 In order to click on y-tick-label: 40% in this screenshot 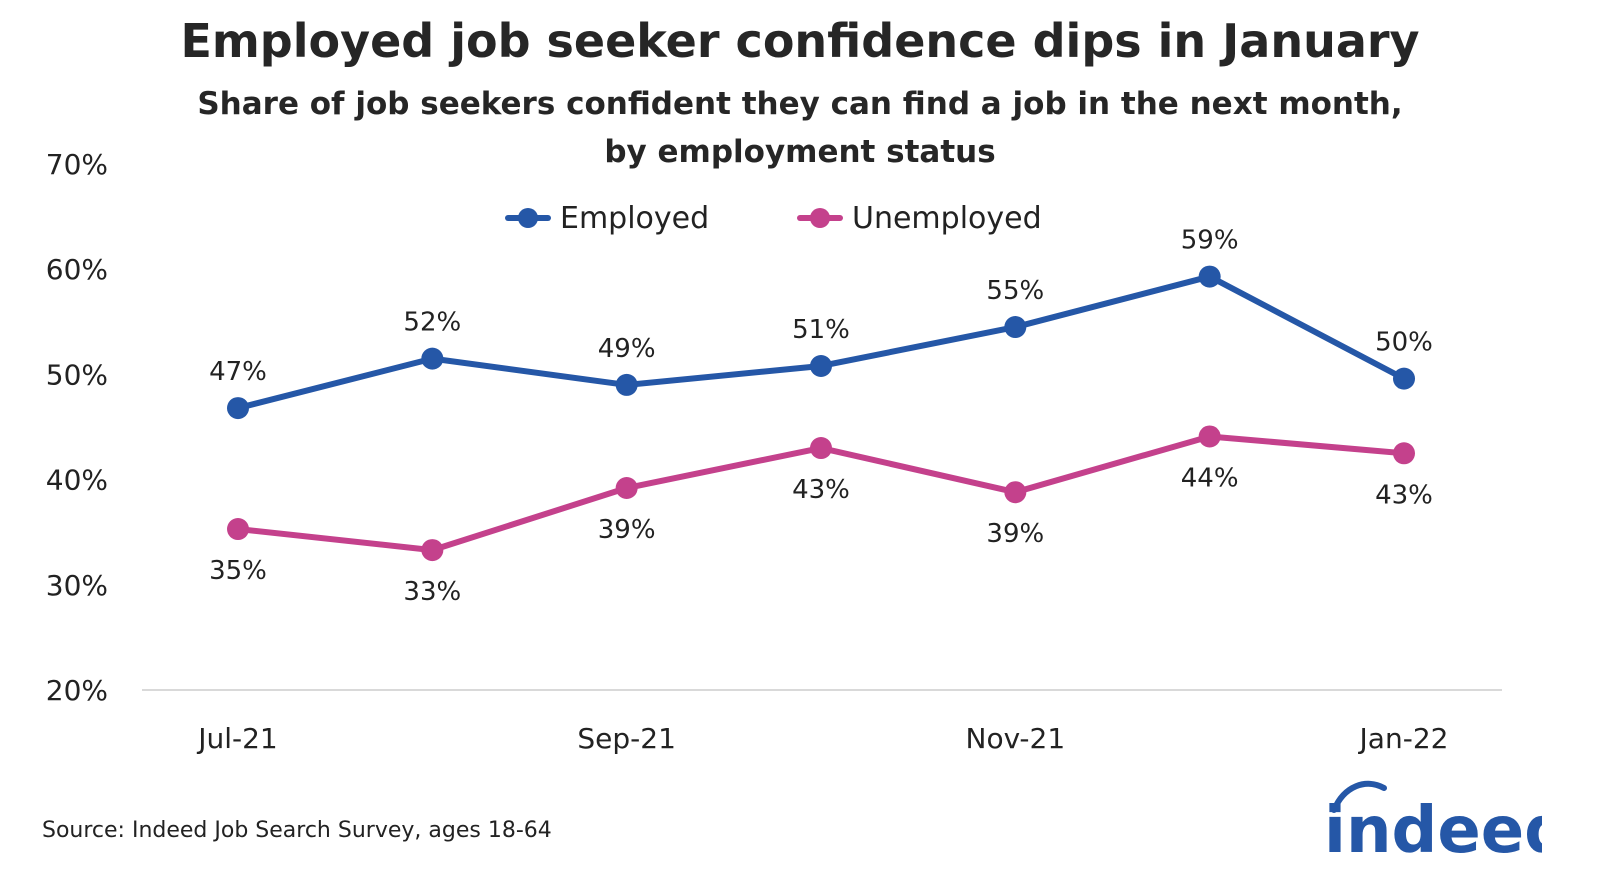, I will do `click(77, 480)`.